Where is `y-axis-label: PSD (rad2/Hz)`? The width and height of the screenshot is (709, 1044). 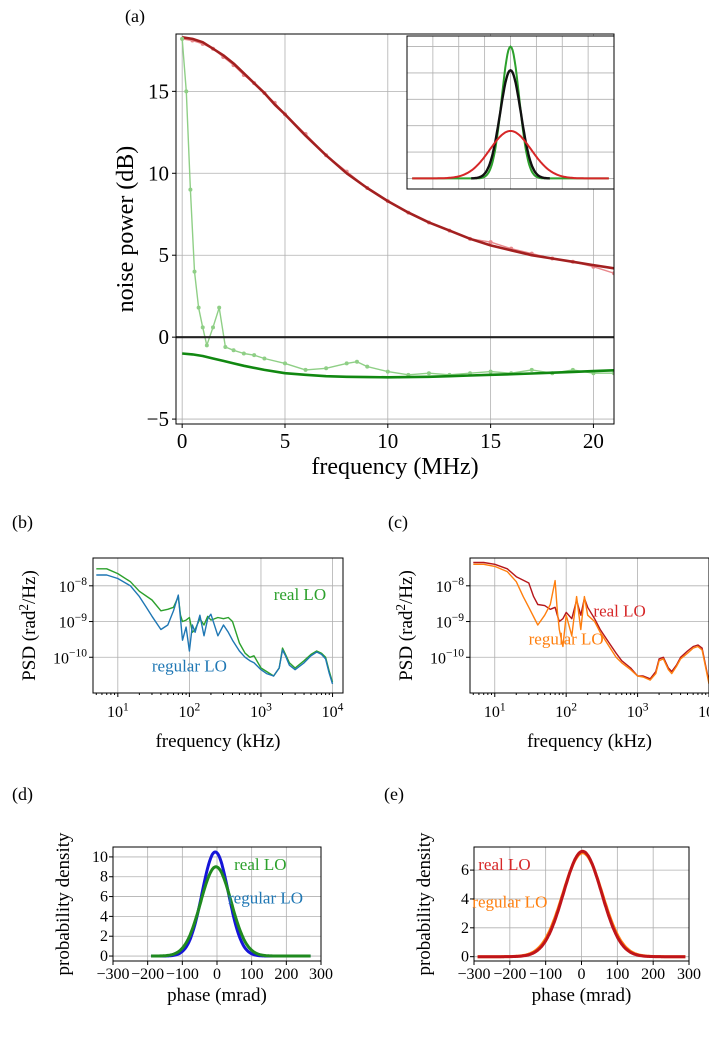
y-axis-label: PSD (rad2/Hz) is located at coordinates (28, 625).